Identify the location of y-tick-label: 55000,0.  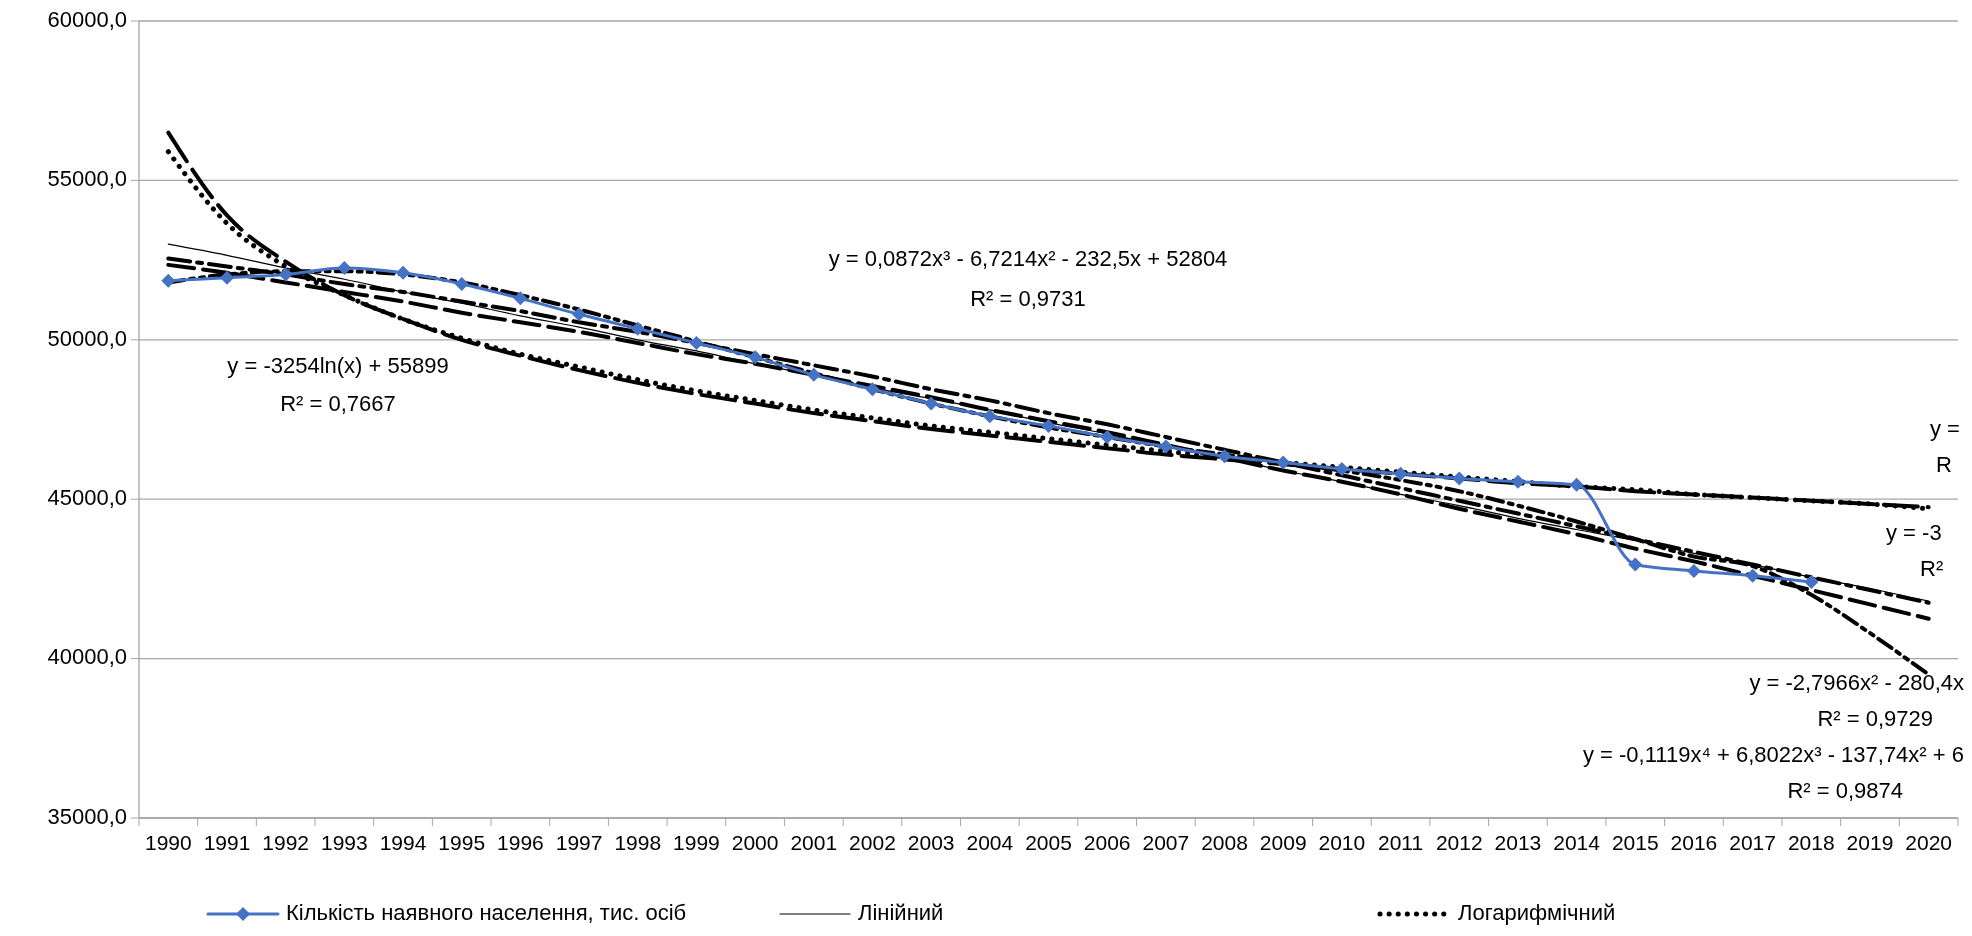
(87, 179).